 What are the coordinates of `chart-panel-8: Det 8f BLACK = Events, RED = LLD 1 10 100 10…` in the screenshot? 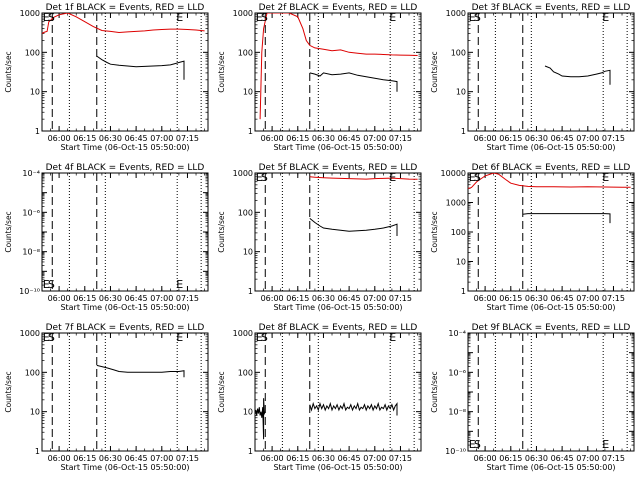 It's located at (319, 397).